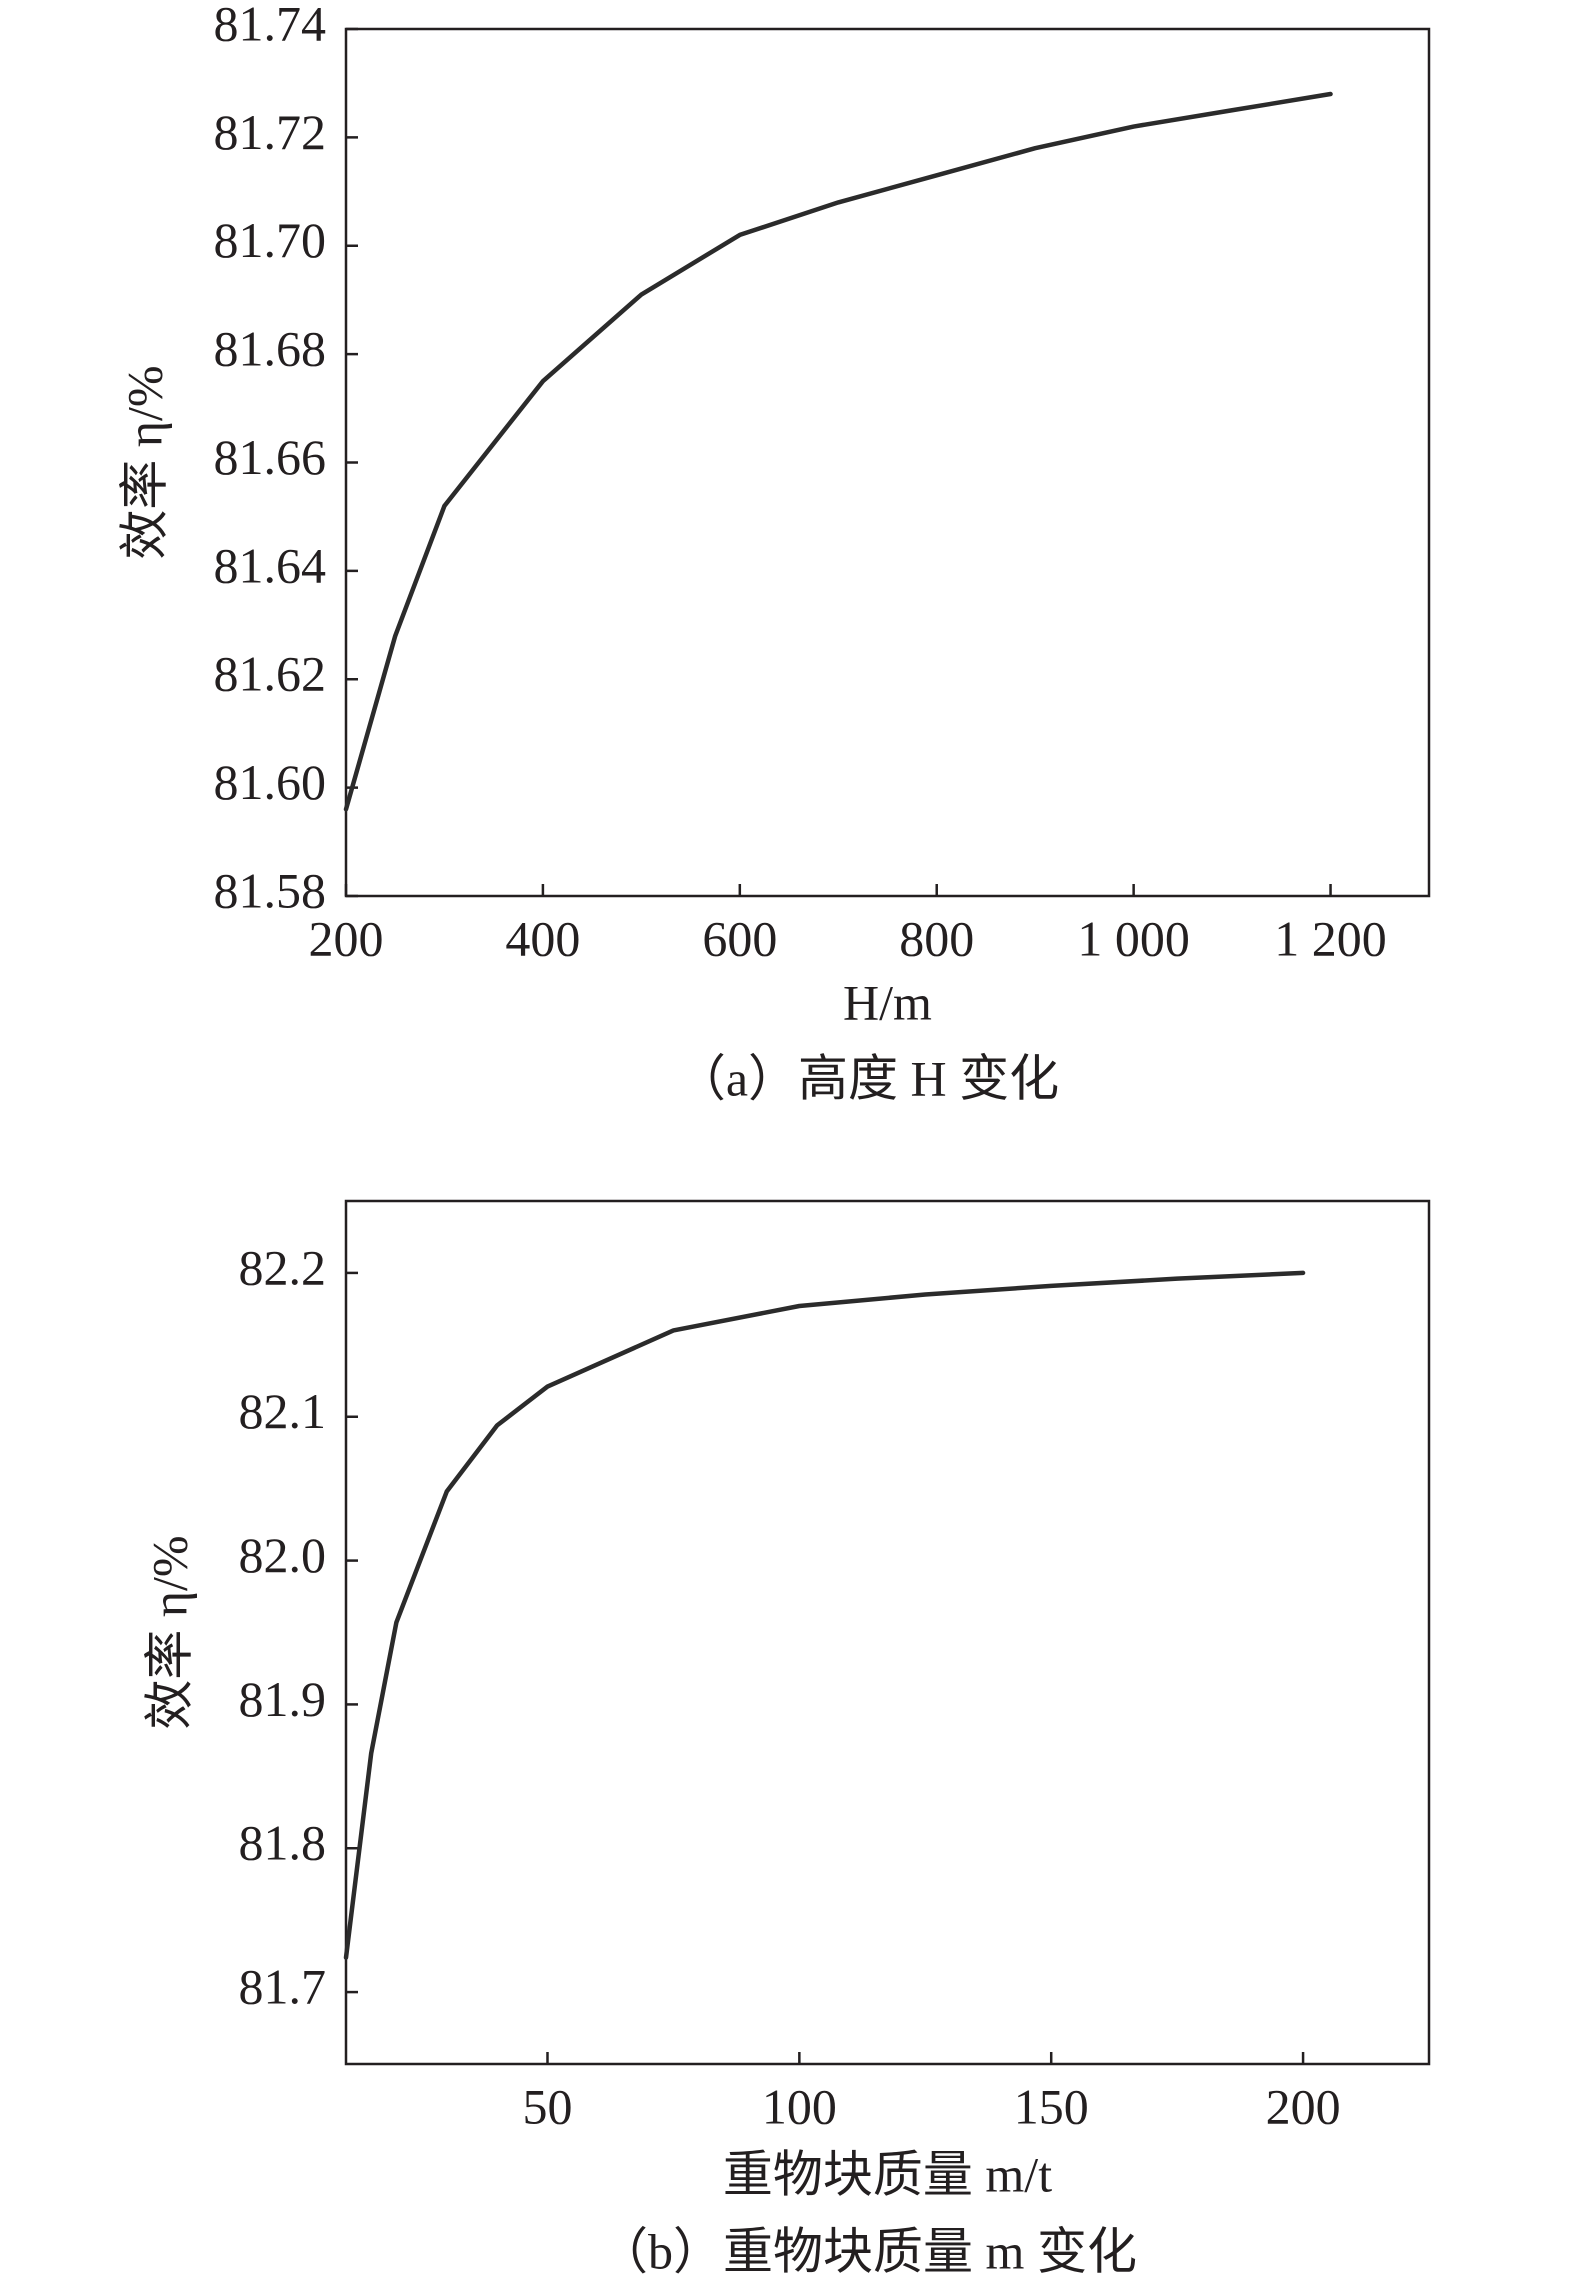 This screenshot has width=1575, height=2291. Describe the element at coordinates (283, 1555) in the screenshot. I see `y-tick-label: 82.0` at that location.